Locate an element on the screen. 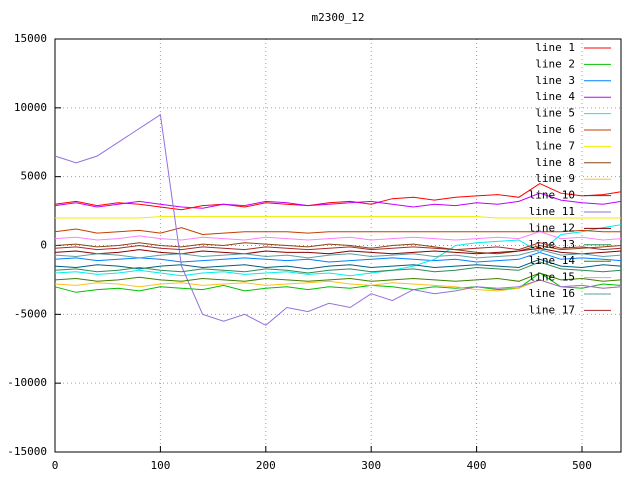 The height and width of the screenshot is (480, 640). legend-label: line 8 is located at coordinates (555, 162).